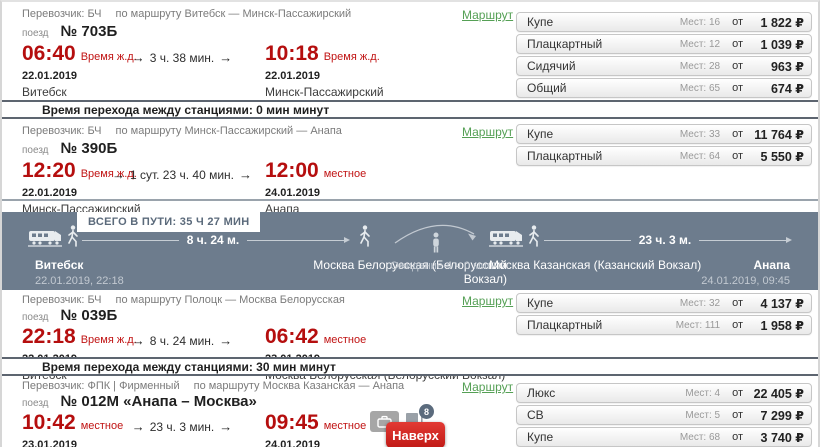 This screenshot has width=820, height=447. Describe the element at coordinates (182, 174) in the screenshot. I see `duration-block: → 1 сут. 23 ч. 40 мин. →` at that location.